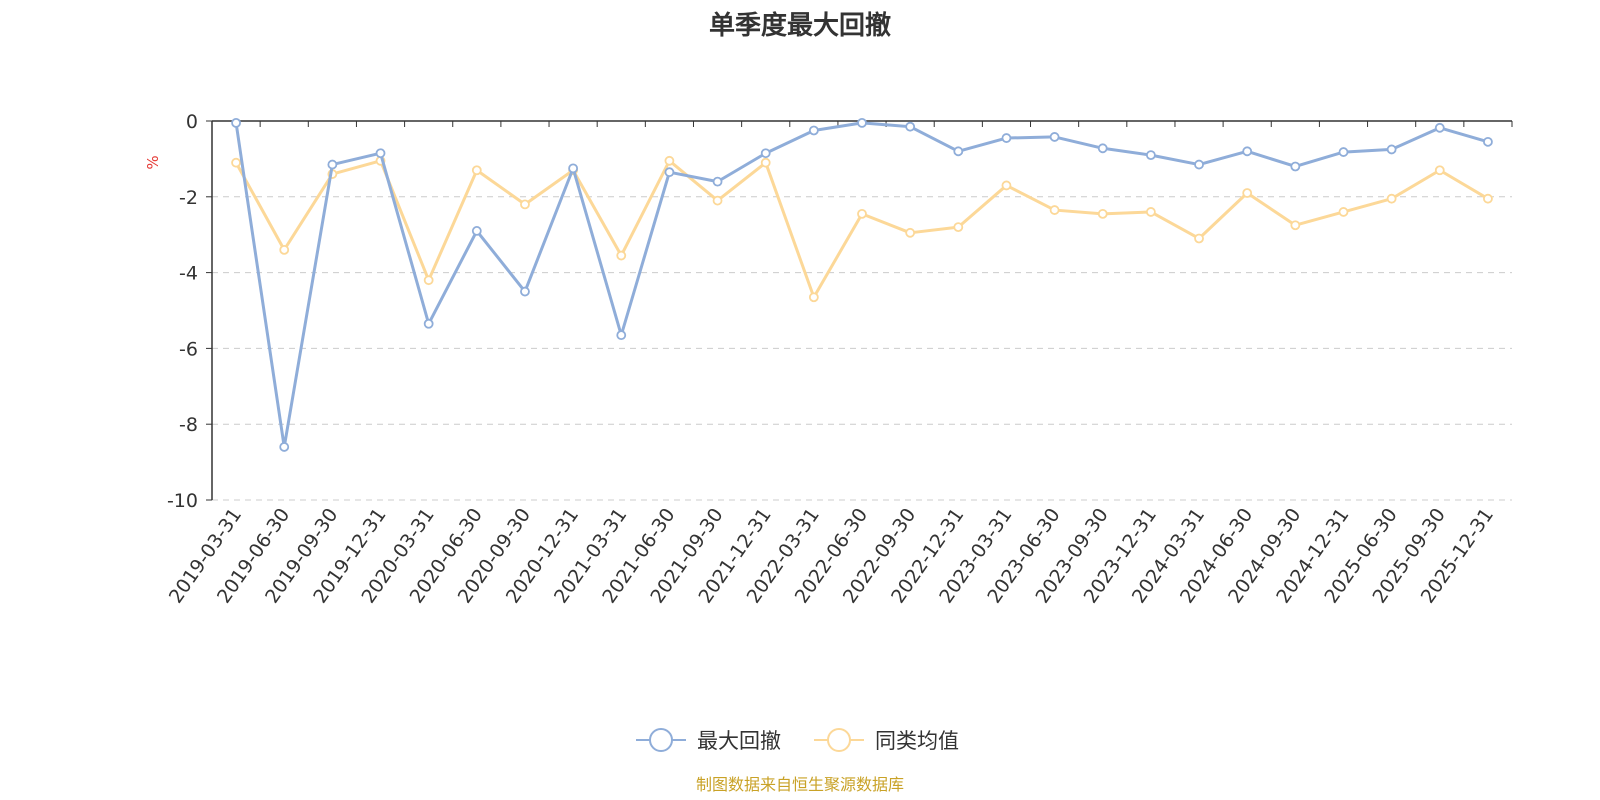  Describe the element at coordinates (188, 349) in the screenshot. I see `y-tick-label: -6` at that location.